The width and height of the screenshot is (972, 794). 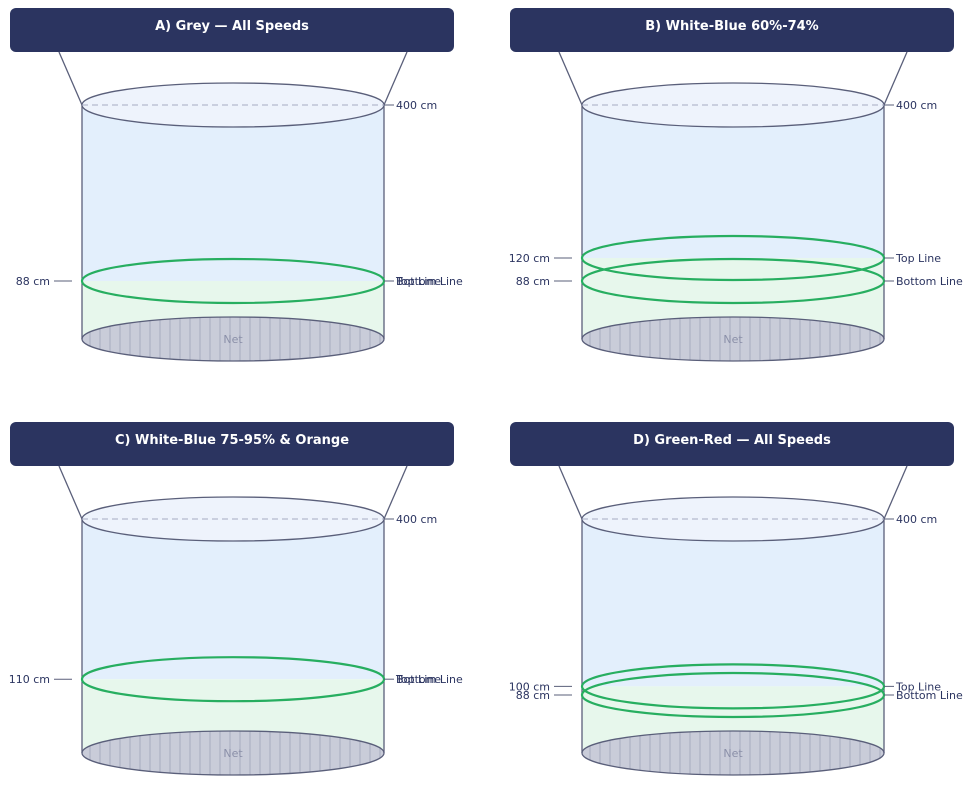 I want to click on height-label-left: 120 cm, so click(x=529, y=258).